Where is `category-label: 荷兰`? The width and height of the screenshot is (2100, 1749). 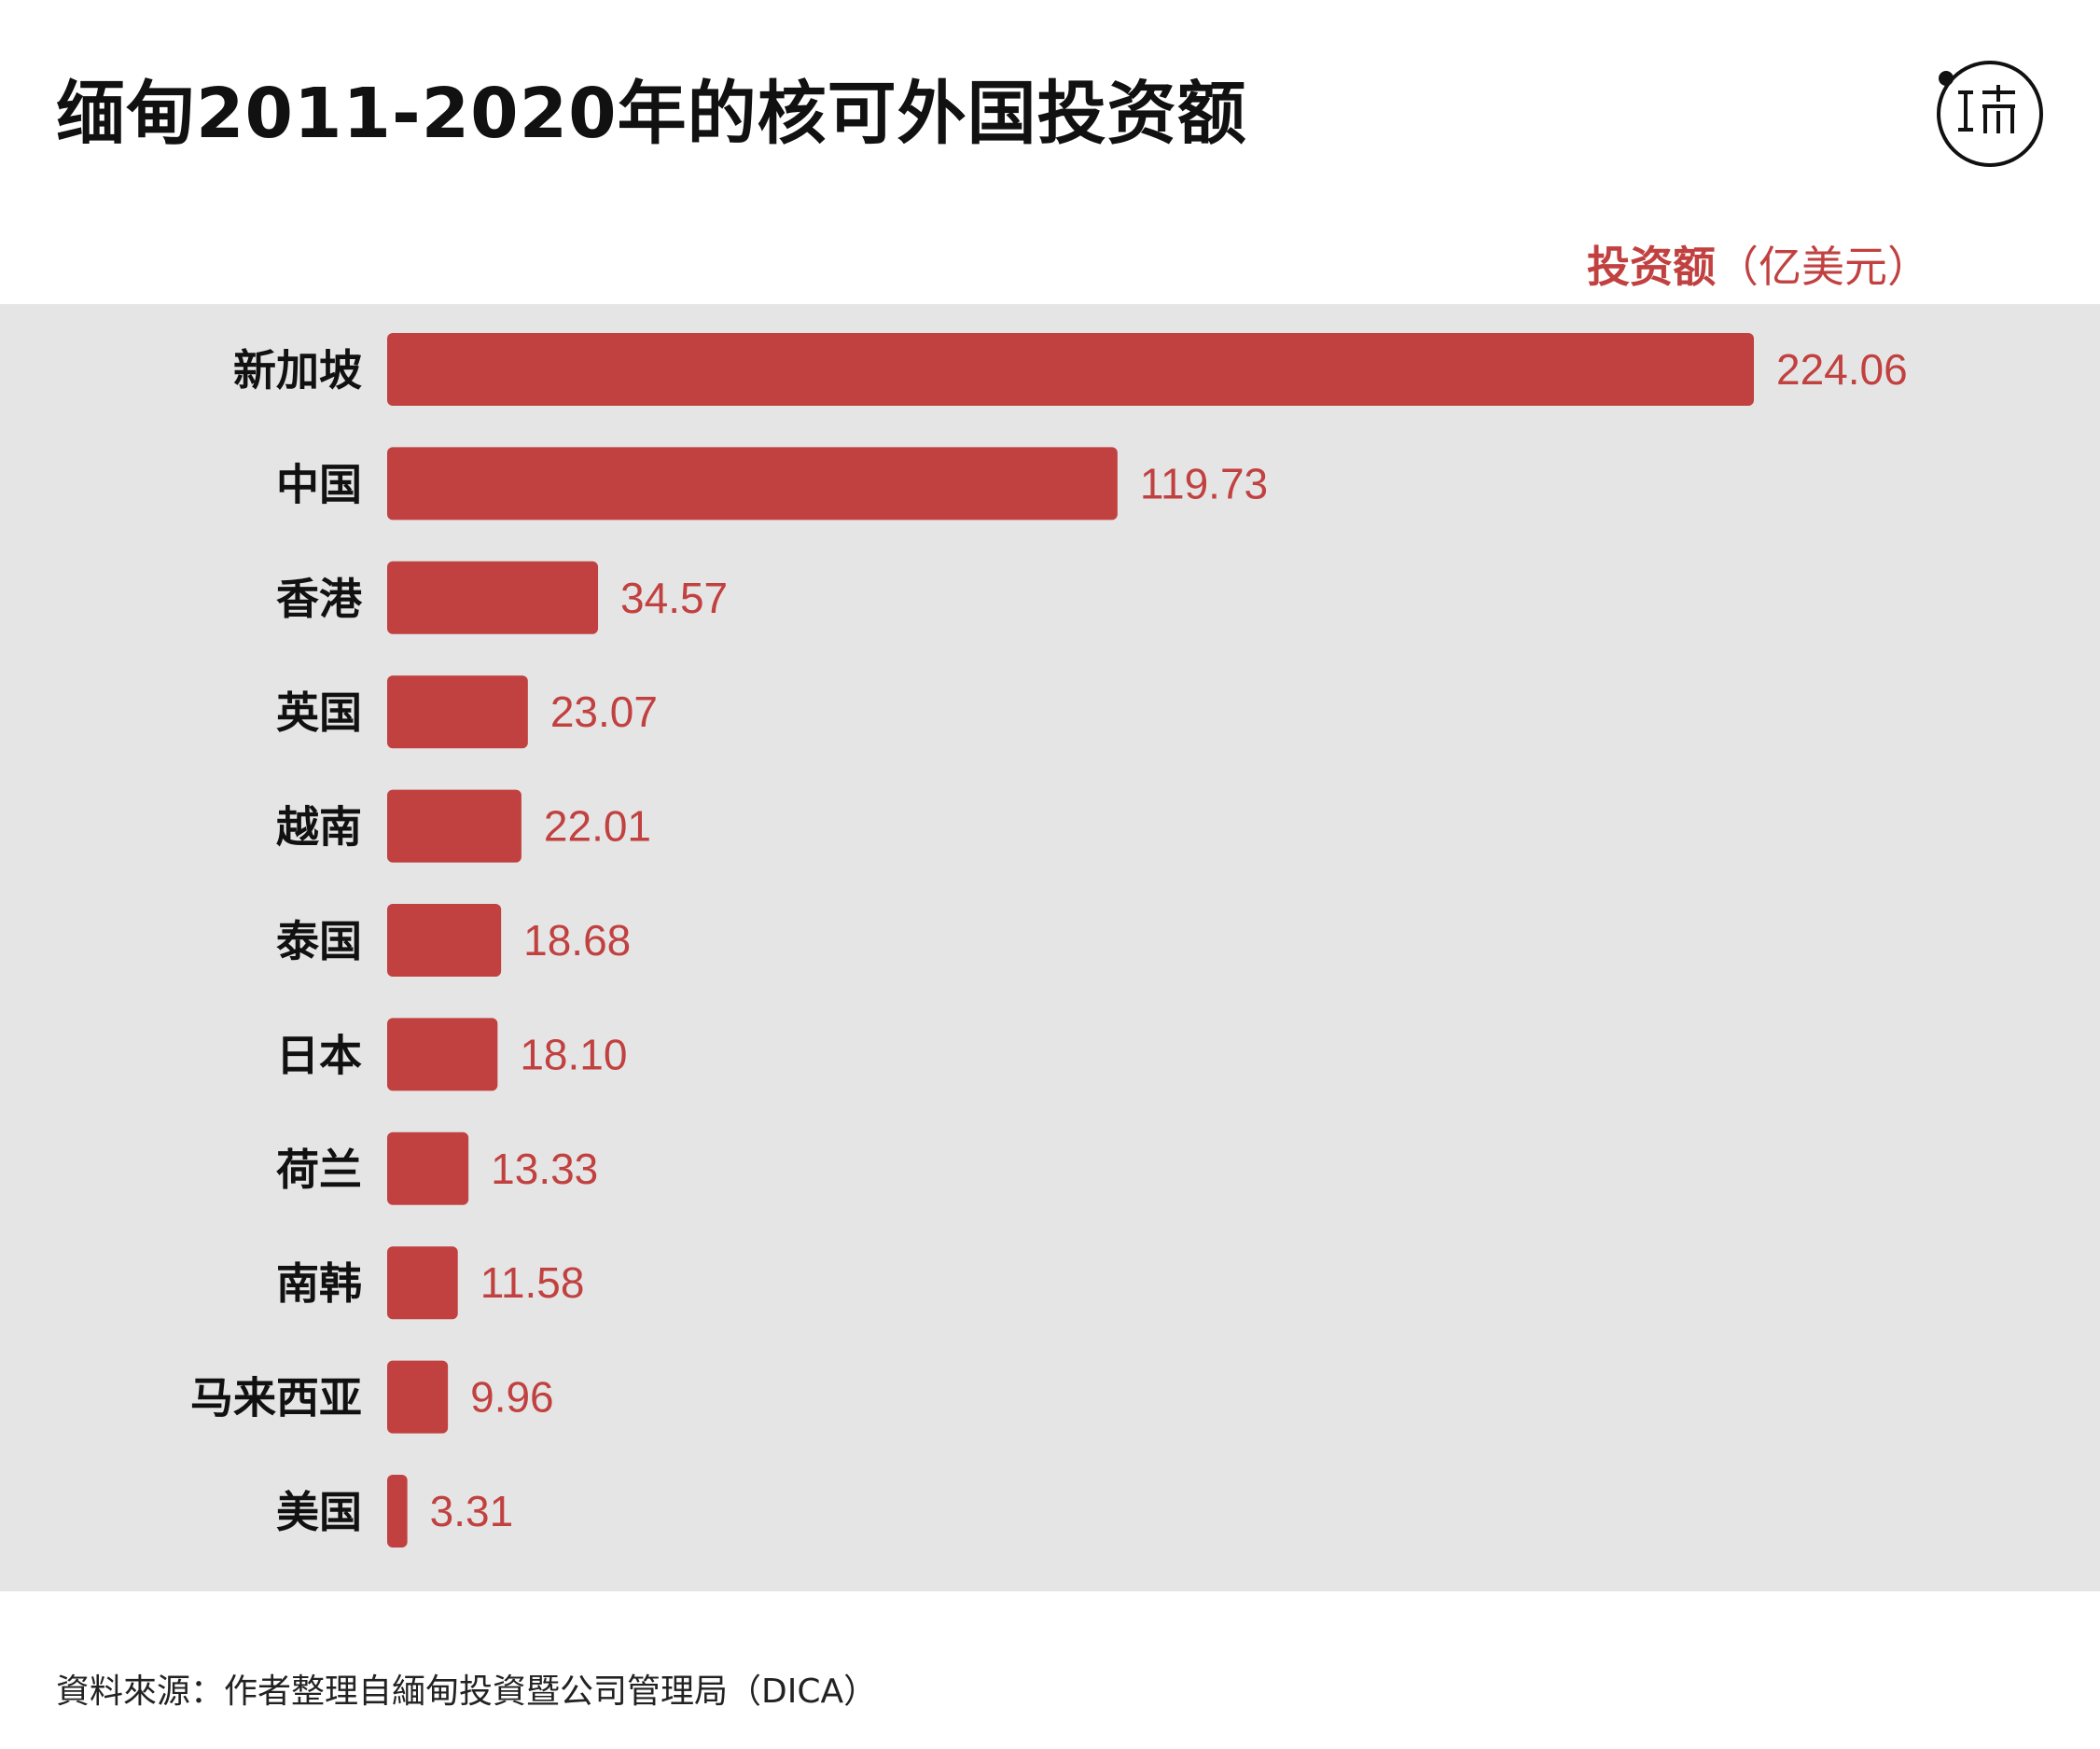 category-label: 荷兰 is located at coordinates (319, 1170).